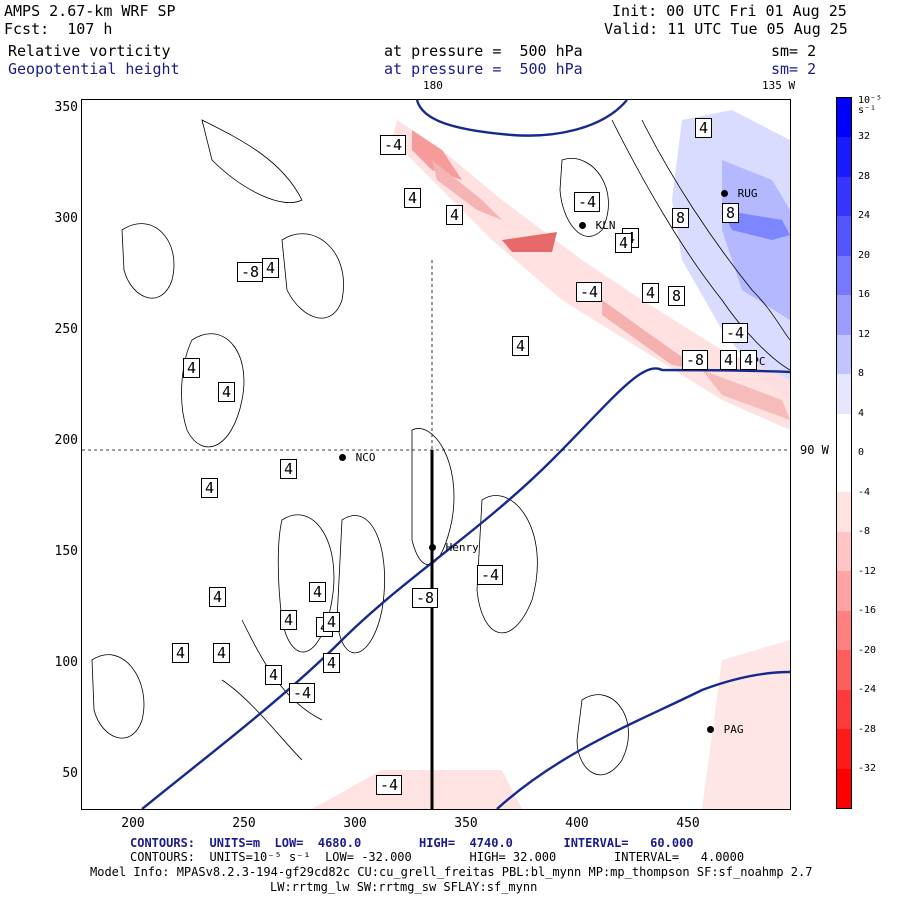  Describe the element at coordinates (729, 11) in the screenshot. I see `init-time: Init: 00 UTC Fri 01 Aug 25` at that location.